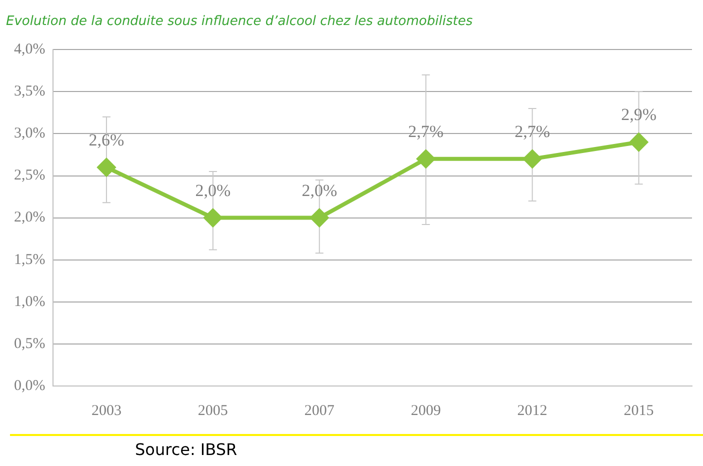 The height and width of the screenshot is (466, 703). What do you see at coordinates (106, 140) in the screenshot?
I see `text: 2,6%` at bounding box center [106, 140].